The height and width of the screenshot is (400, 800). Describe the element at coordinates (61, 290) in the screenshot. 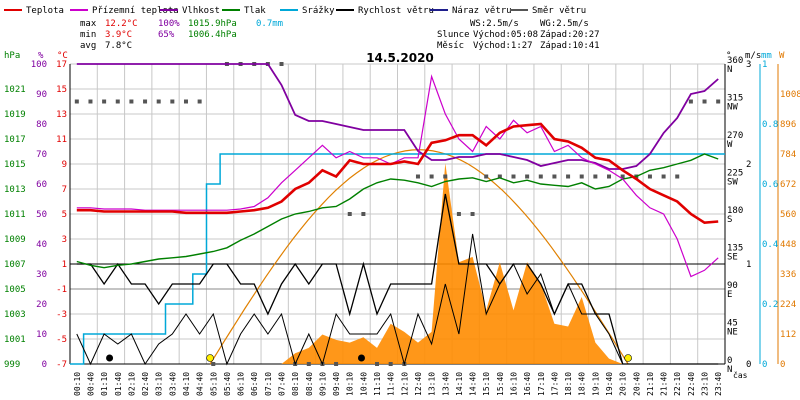

I see `degc-tick-3: -1` at that location.